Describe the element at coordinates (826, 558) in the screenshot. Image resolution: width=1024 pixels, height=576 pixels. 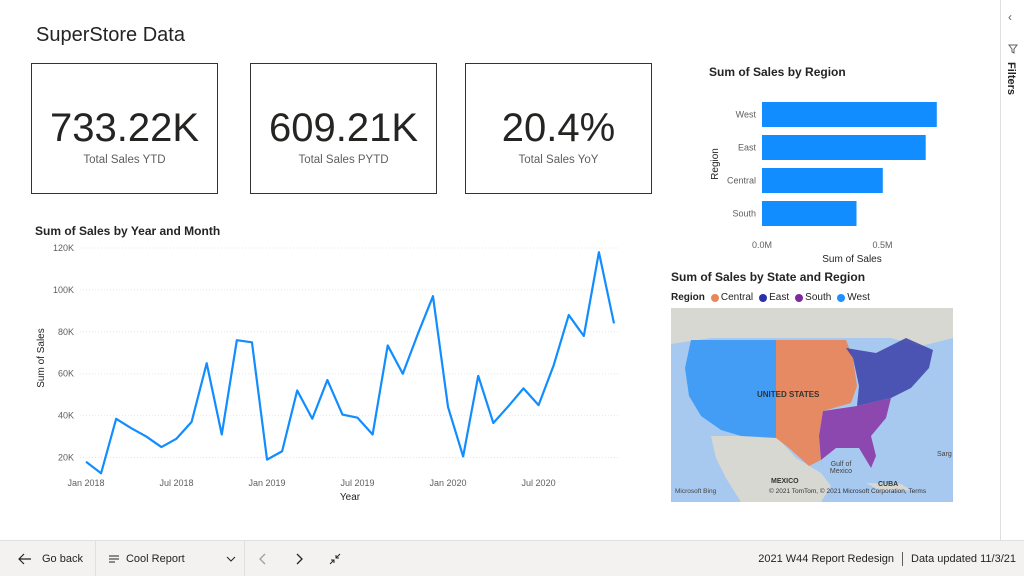
I see `report-name: 2021 W44 Report Redesign` at that location.